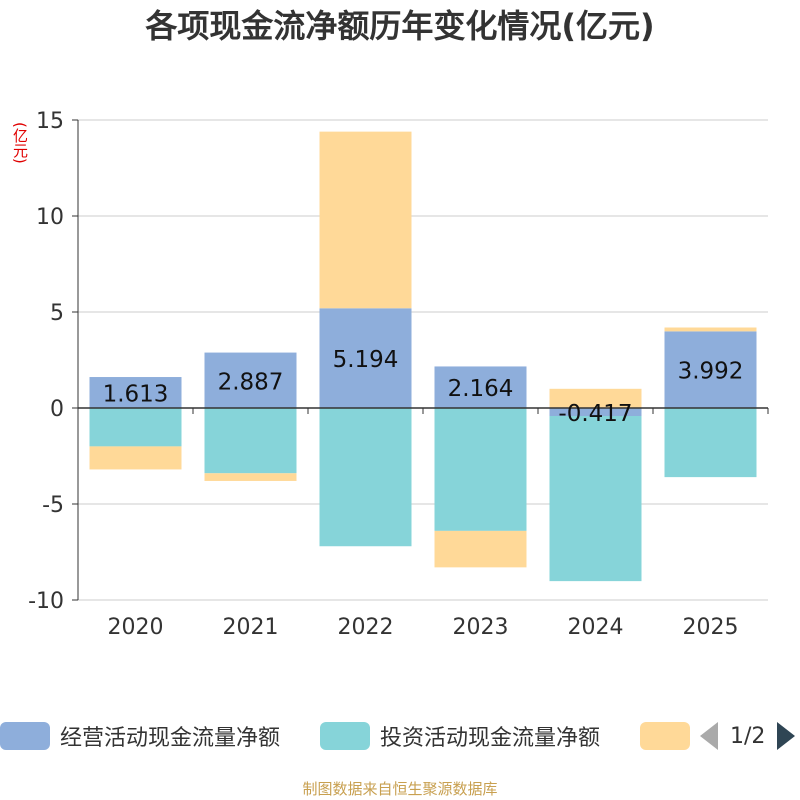  I want to click on bar-financing-2024, so click(595, 398).